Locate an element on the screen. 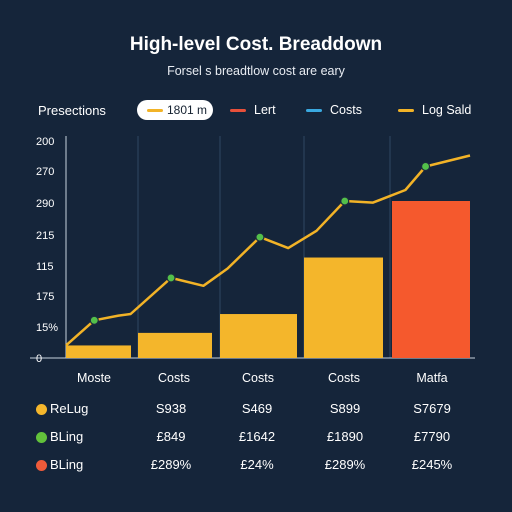 This screenshot has width=512, height=512. legend-label: Costs is located at coordinates (346, 110).